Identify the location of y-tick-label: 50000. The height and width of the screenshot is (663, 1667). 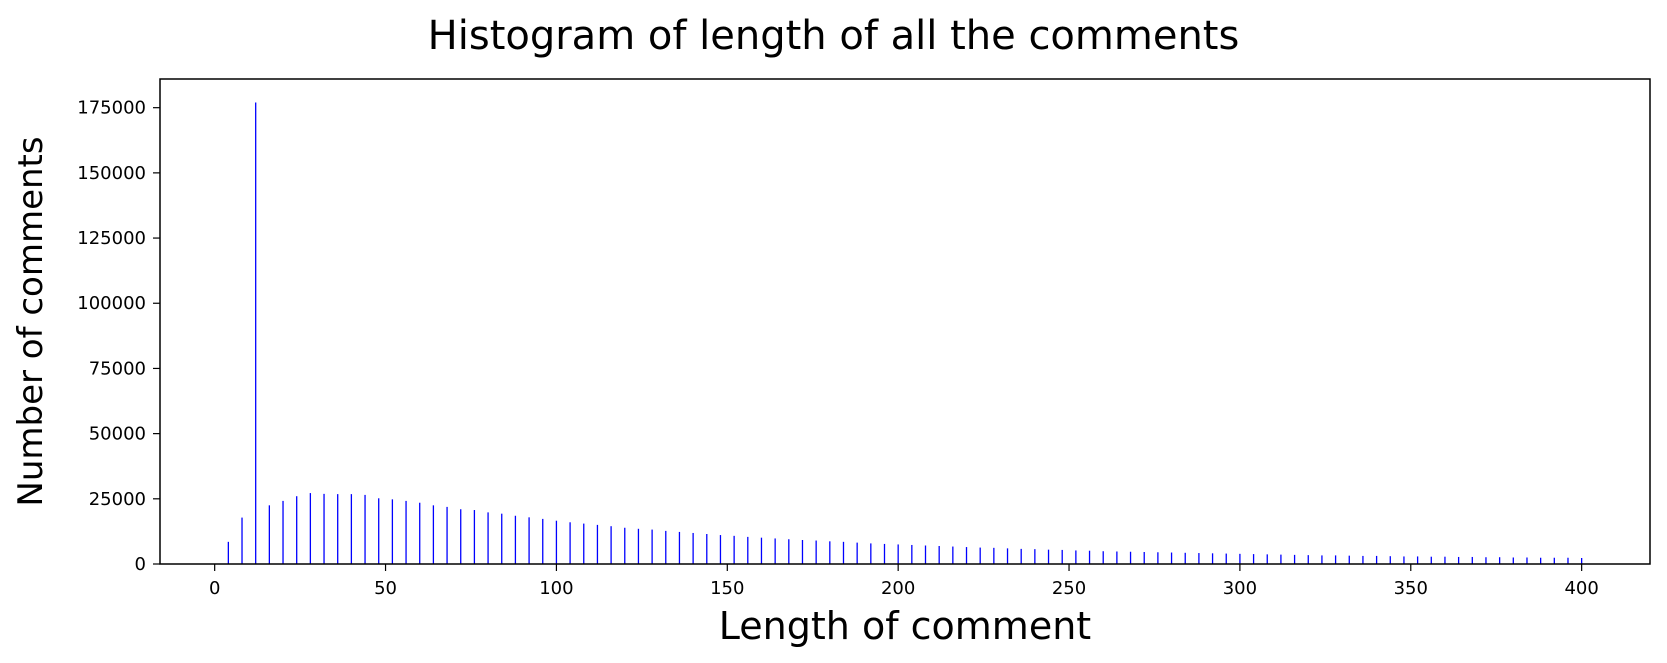
(117, 434).